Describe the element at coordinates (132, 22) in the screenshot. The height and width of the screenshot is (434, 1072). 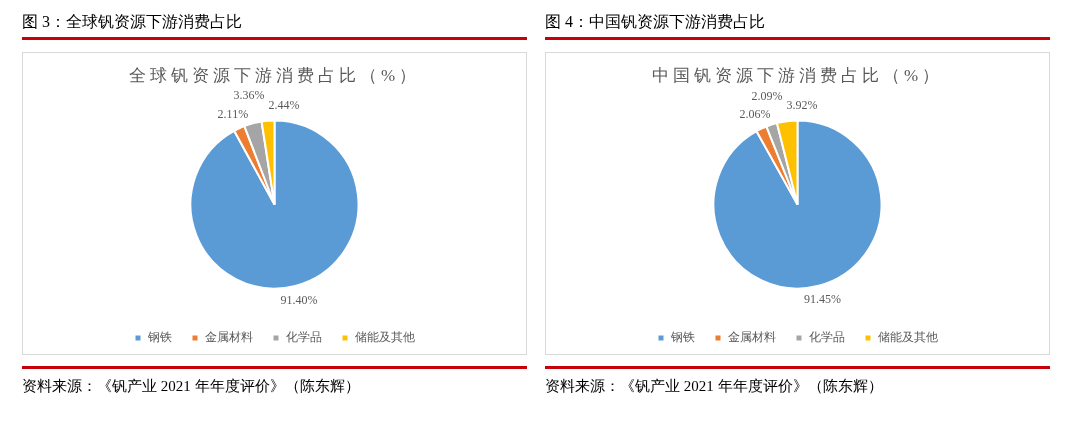
I see `chart-title: 图 3：全球钒资源下游消费占比` at that location.